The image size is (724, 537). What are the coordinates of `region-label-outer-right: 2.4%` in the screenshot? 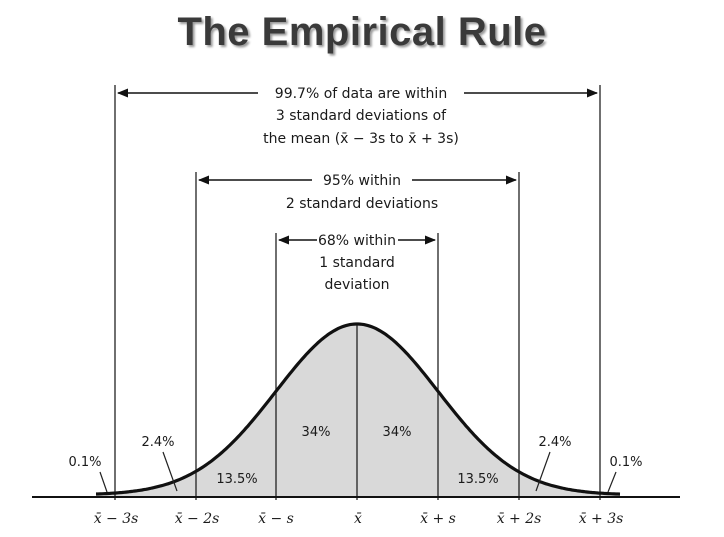 It's located at (554, 442).